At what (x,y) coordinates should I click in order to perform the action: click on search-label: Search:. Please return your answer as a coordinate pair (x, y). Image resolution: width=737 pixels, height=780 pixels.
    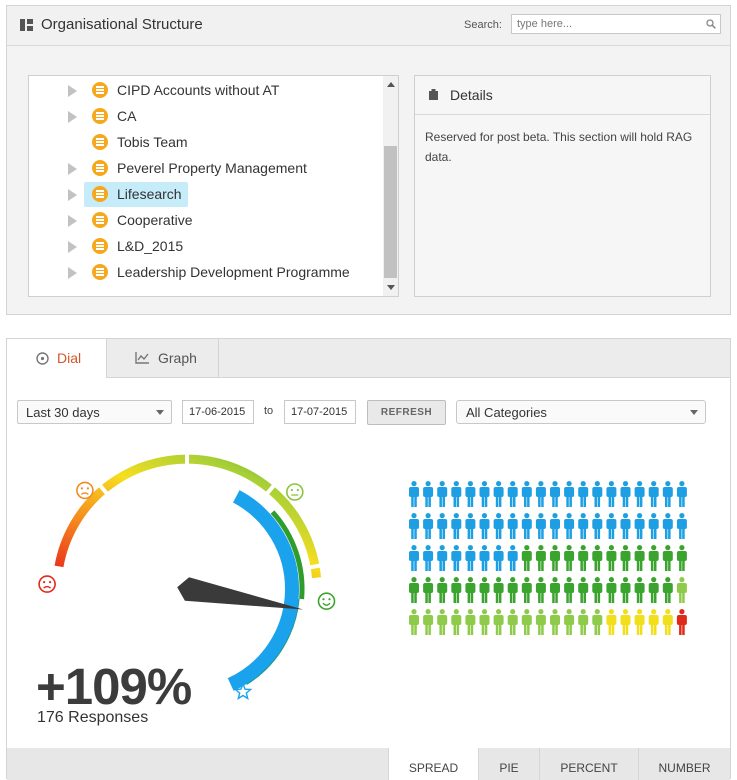
    Looking at the image, I should click on (483, 25).